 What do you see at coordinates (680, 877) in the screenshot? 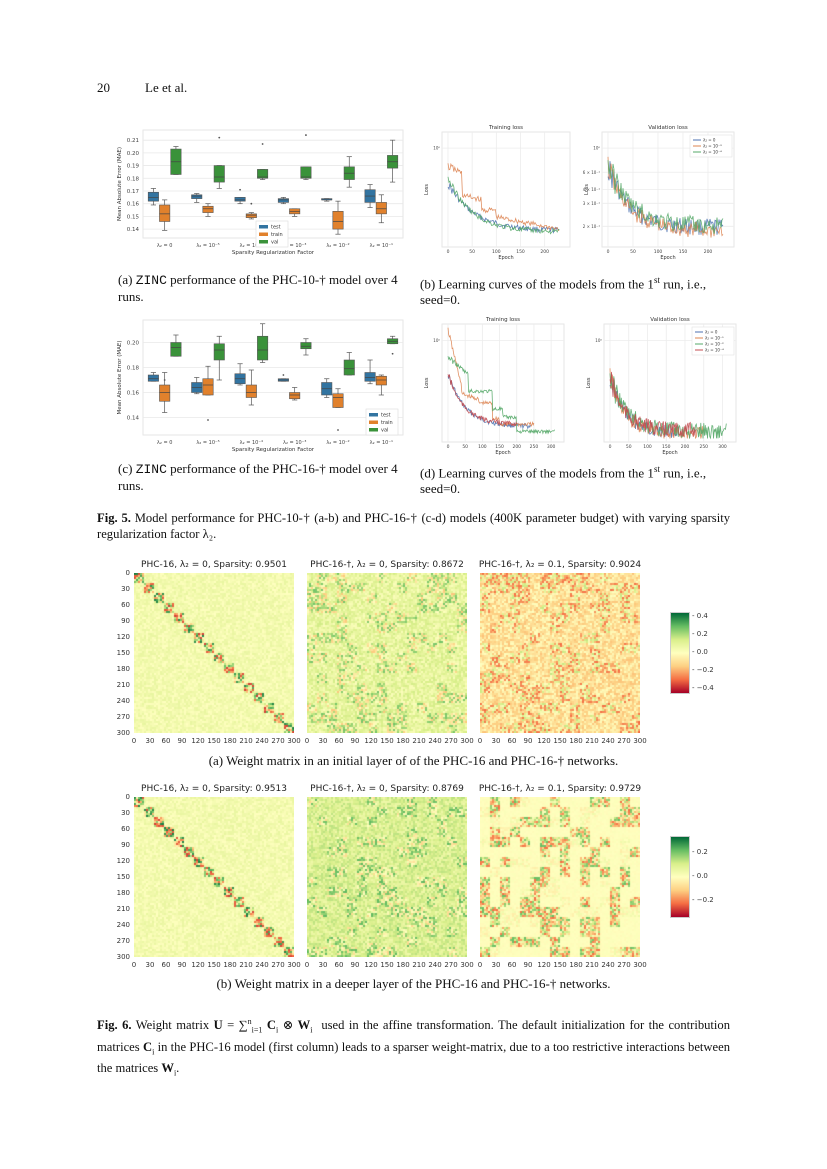
I see `colorbar` at bounding box center [680, 877].